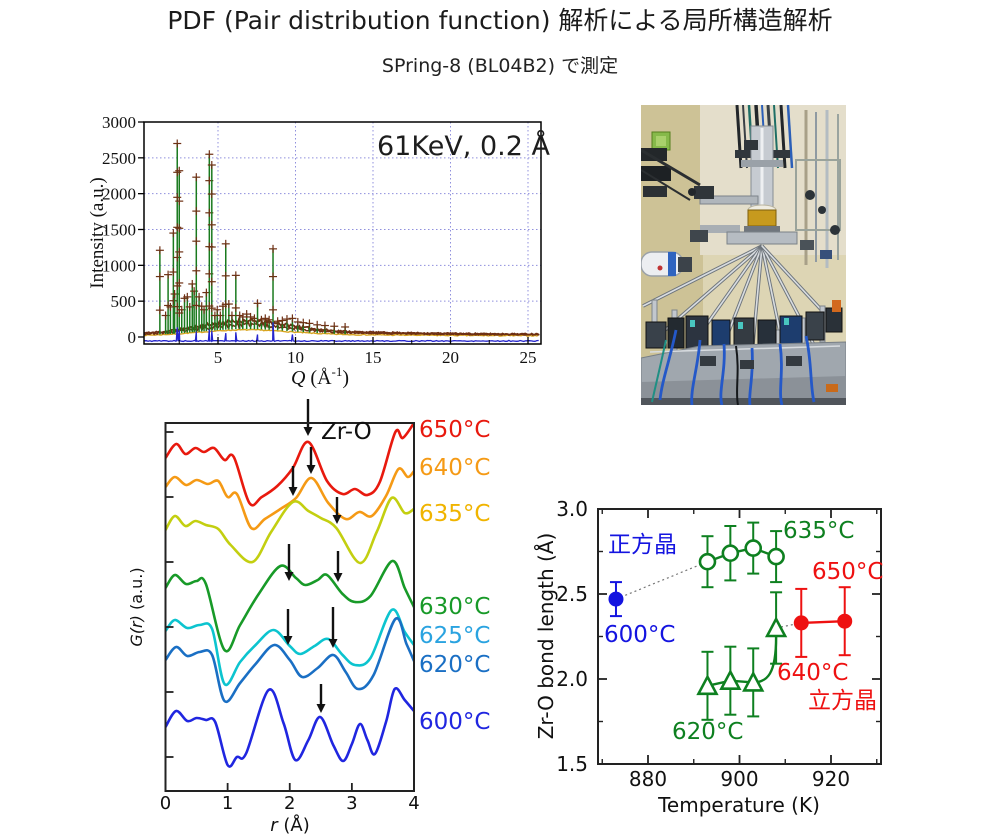 The width and height of the screenshot is (1000, 840). Describe the element at coordinates (119, 194) in the screenshot. I see `svg-text: 2000` at that location.